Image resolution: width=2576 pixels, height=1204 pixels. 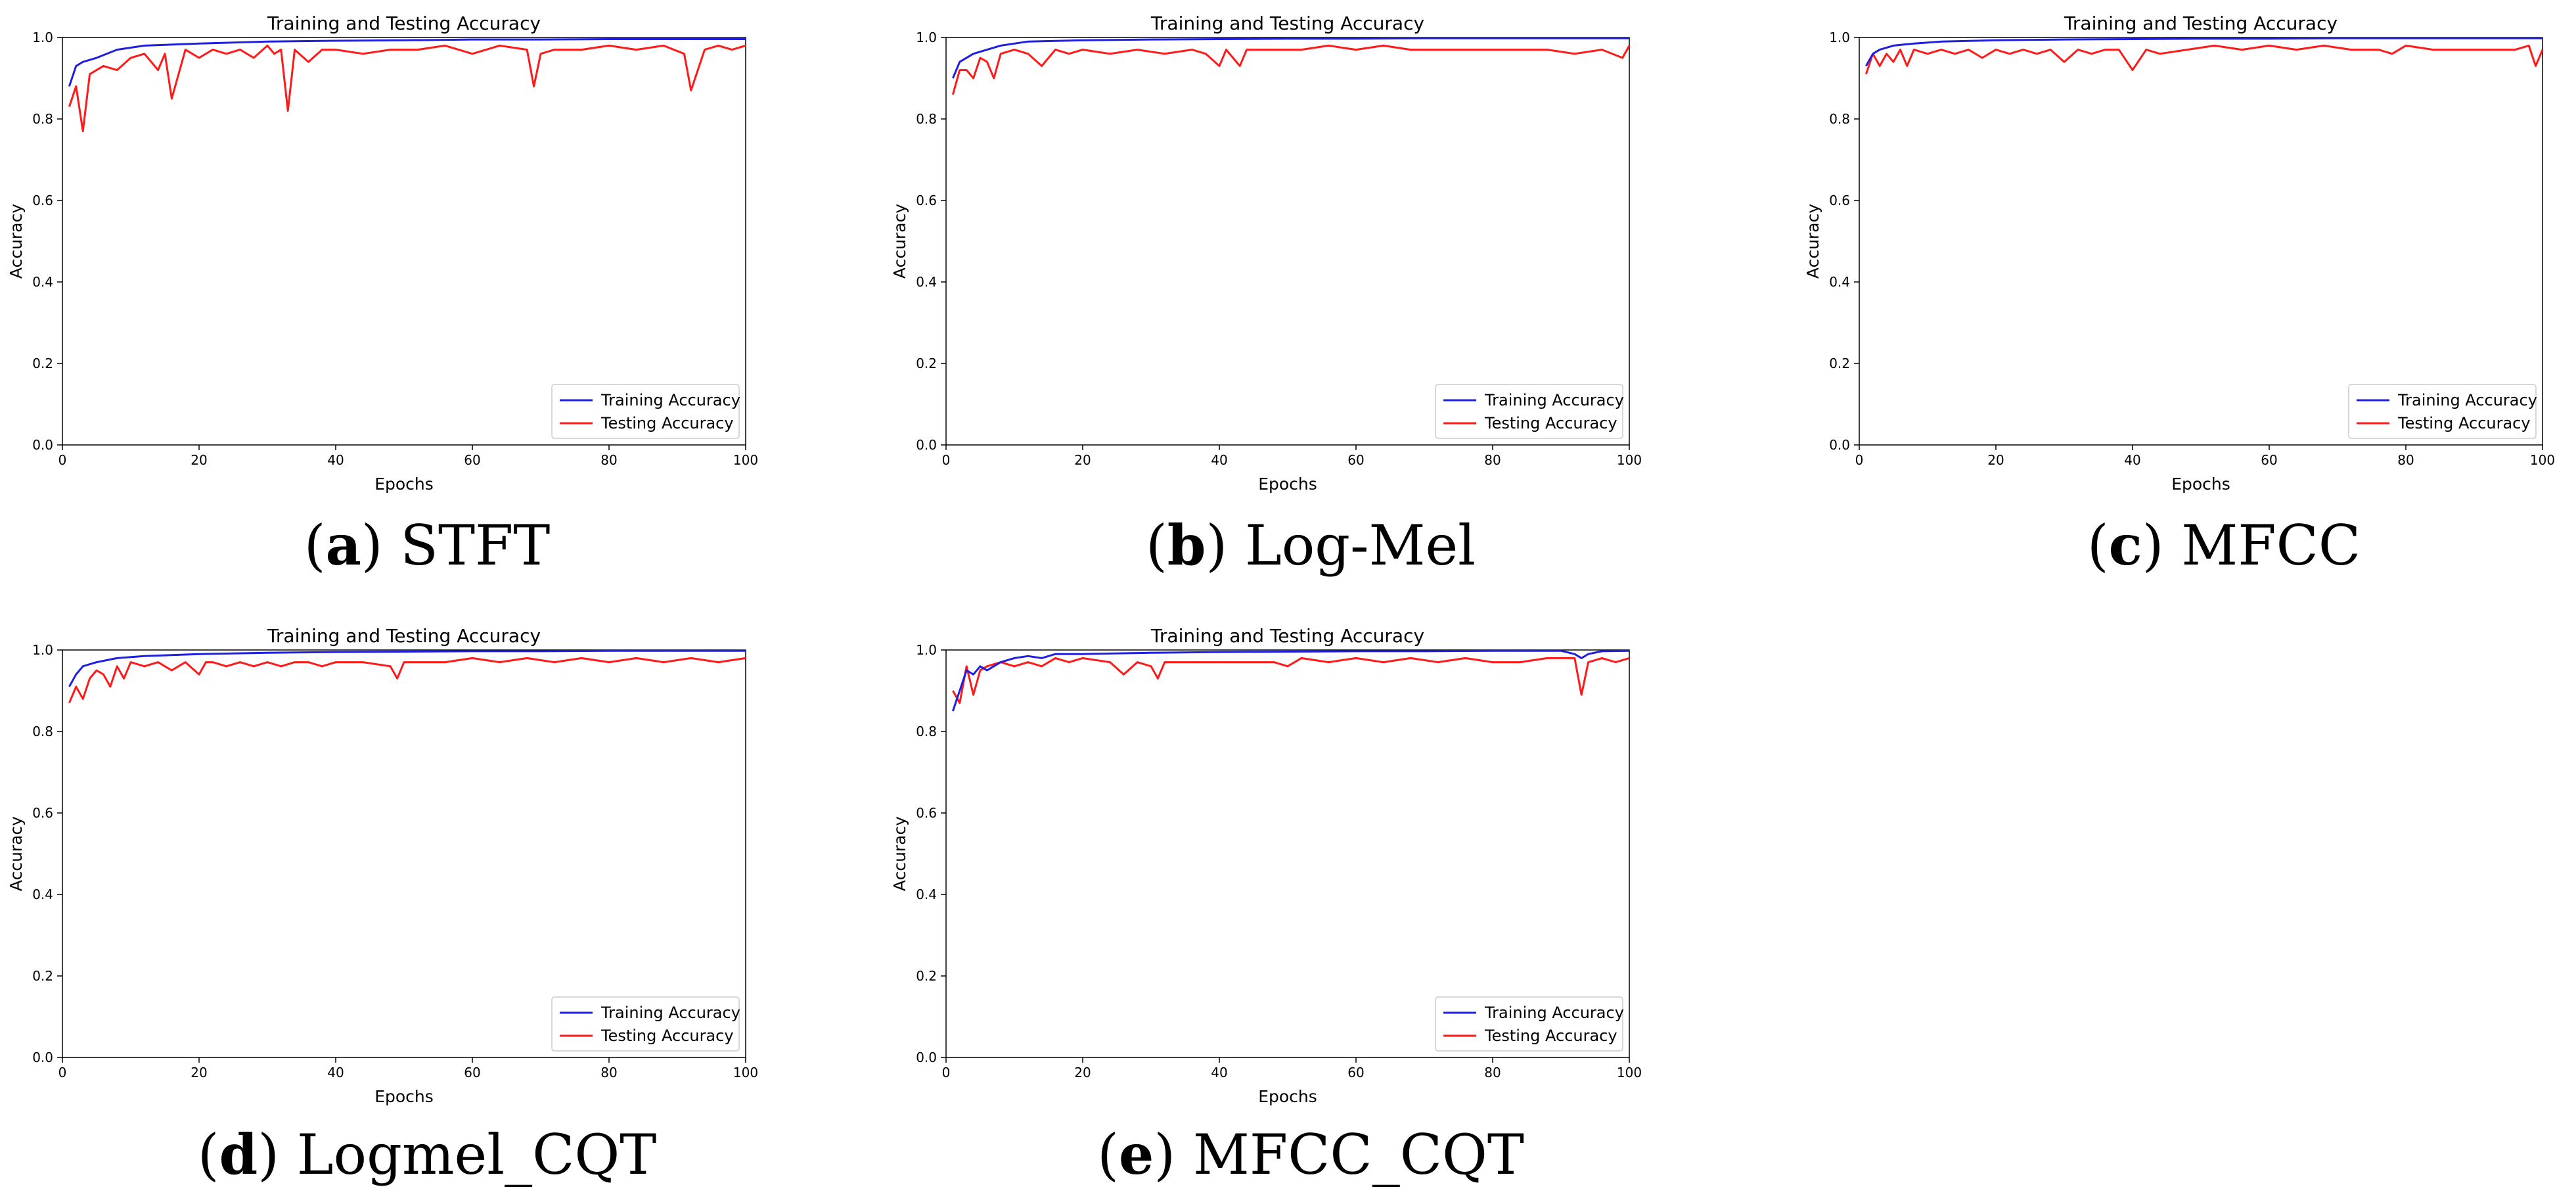 What do you see at coordinates (1358, 1155) in the screenshot?
I see `caption-text: MFCC_CQT` at bounding box center [1358, 1155].